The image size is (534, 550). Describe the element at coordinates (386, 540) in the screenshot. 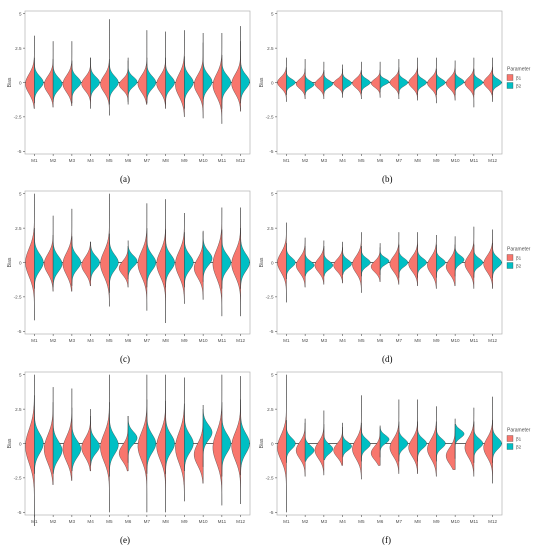

I see `caption-f: (f)` at that location.